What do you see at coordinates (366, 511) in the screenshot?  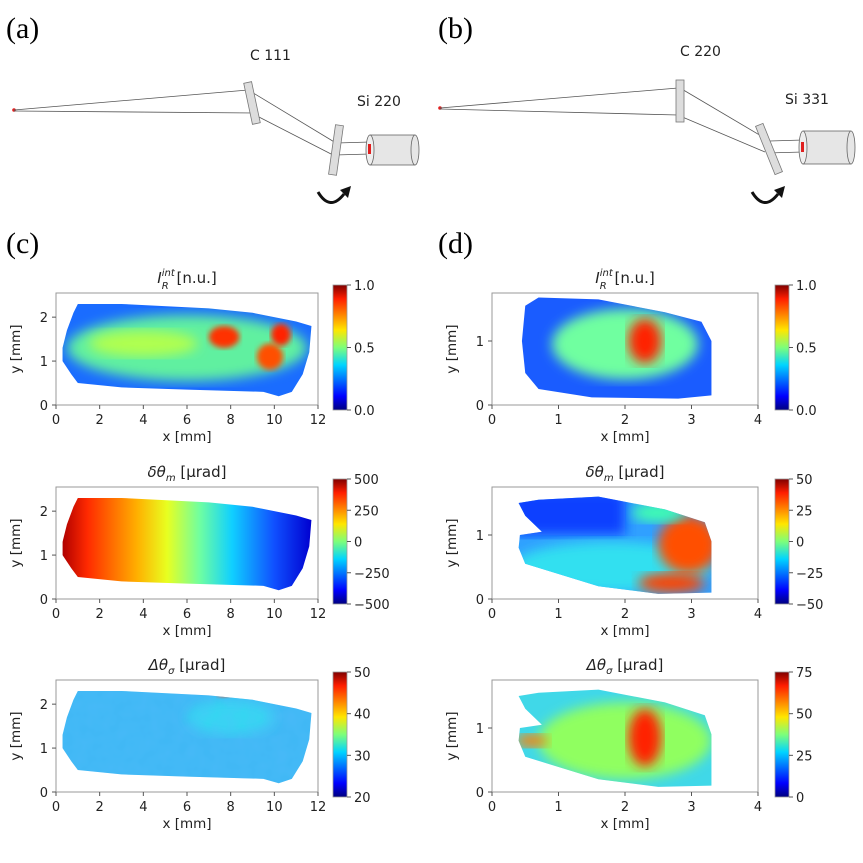 I see `colorbar-tick-label: 250` at bounding box center [366, 511].